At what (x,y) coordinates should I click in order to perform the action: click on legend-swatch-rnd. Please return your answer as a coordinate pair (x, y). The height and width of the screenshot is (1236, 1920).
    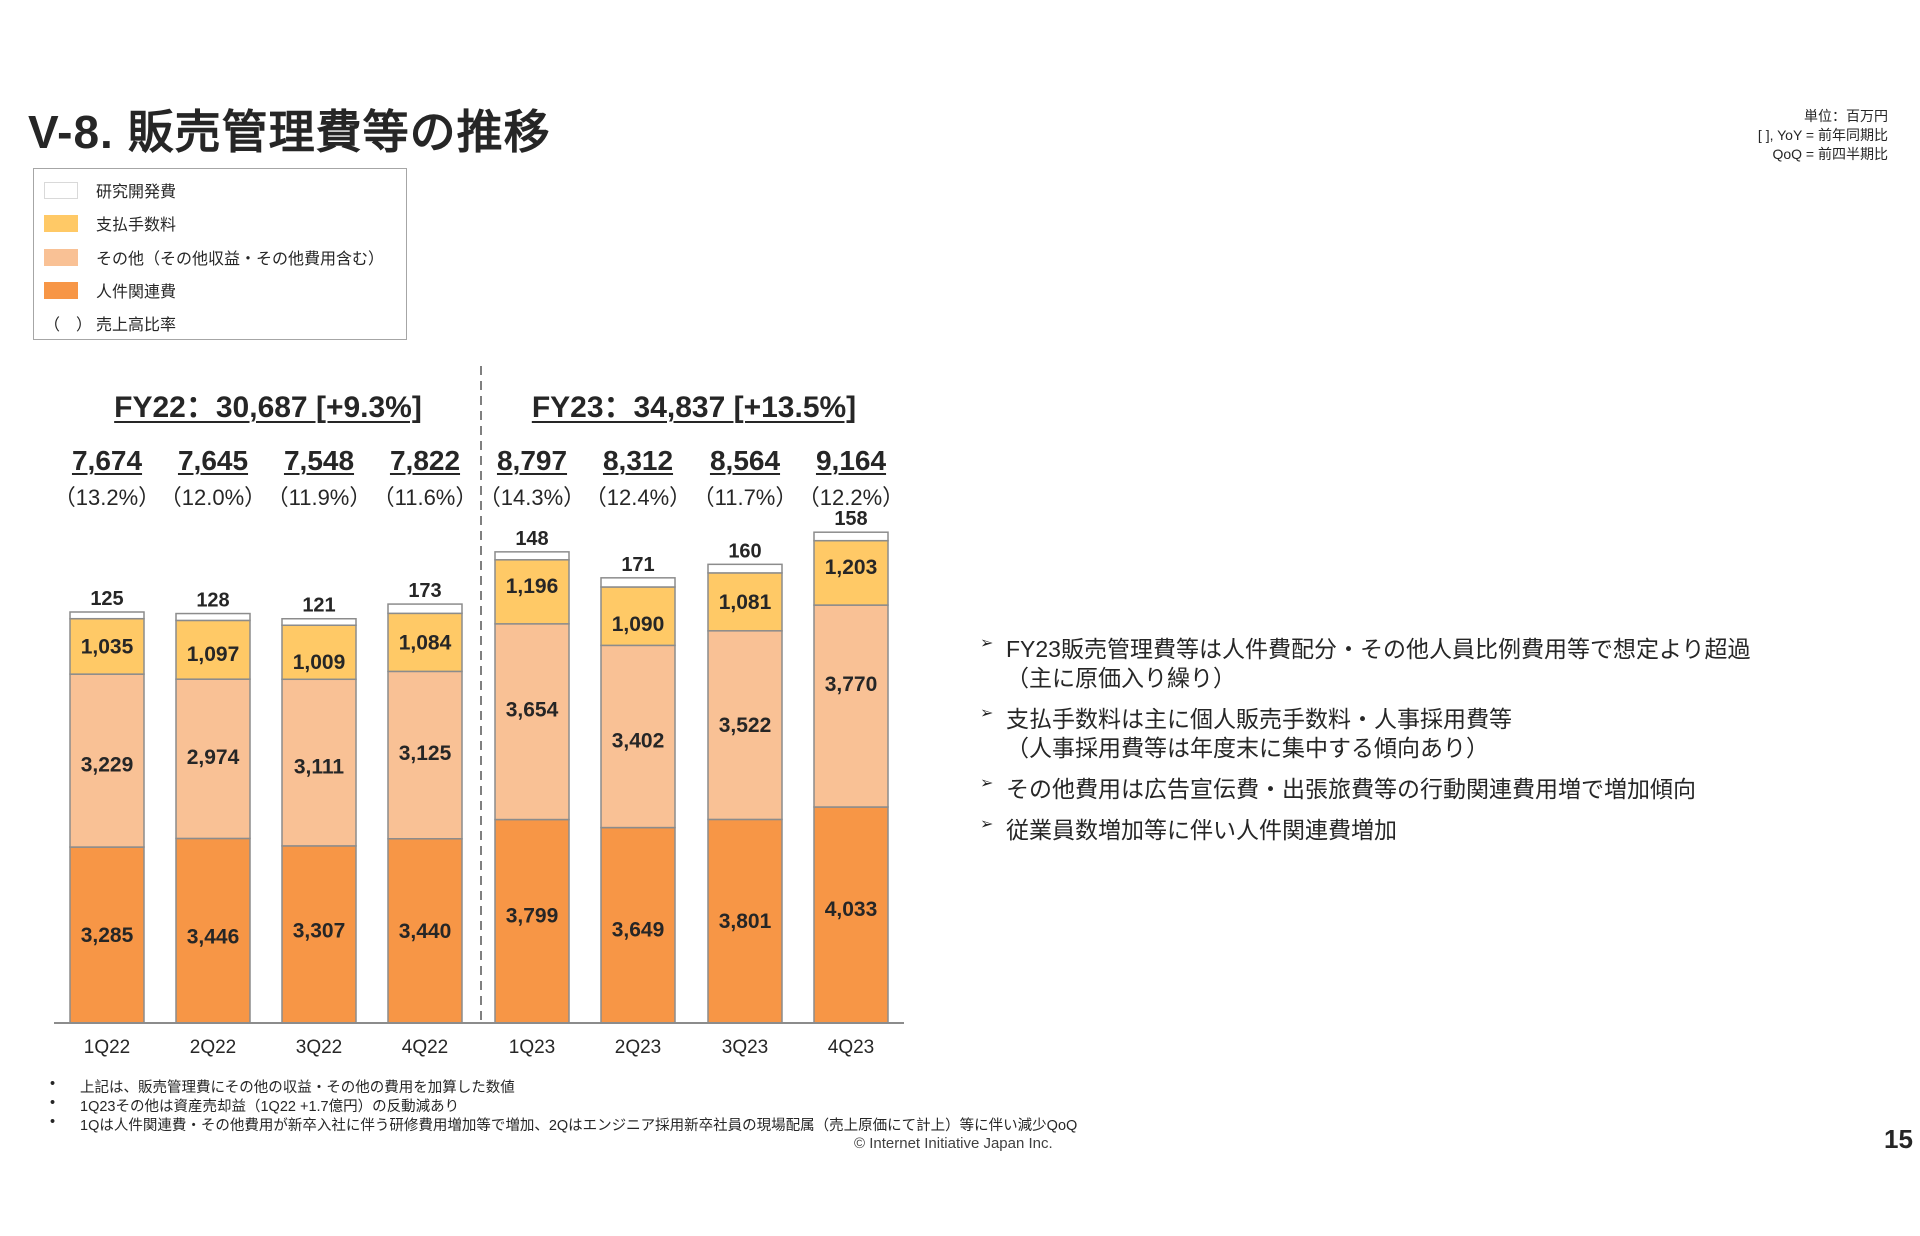
    Looking at the image, I should click on (61, 190).